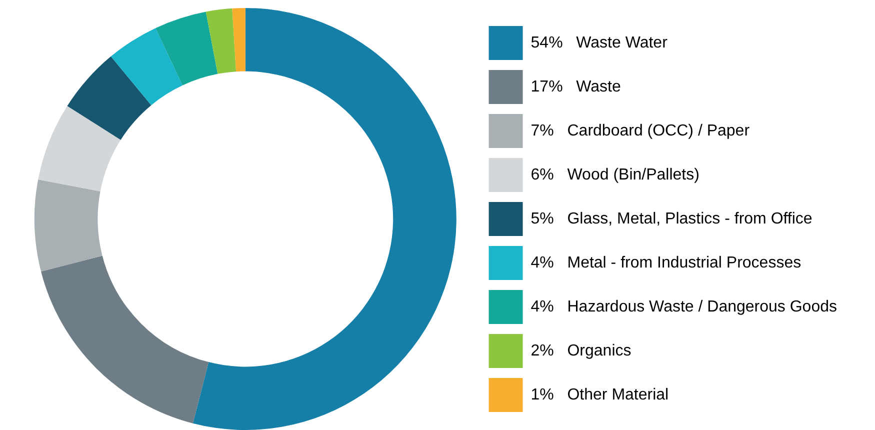 Image resolution: width=875 pixels, height=430 pixels. What do you see at coordinates (640, 131) in the screenshot?
I see `legend-label: 7% Cardboard (OCC) / Paper` at bounding box center [640, 131].